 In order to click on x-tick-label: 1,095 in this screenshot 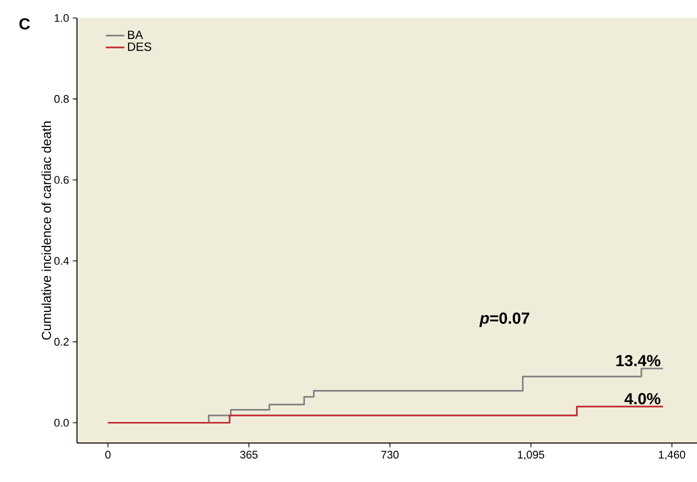, I will do `click(531, 455)`.